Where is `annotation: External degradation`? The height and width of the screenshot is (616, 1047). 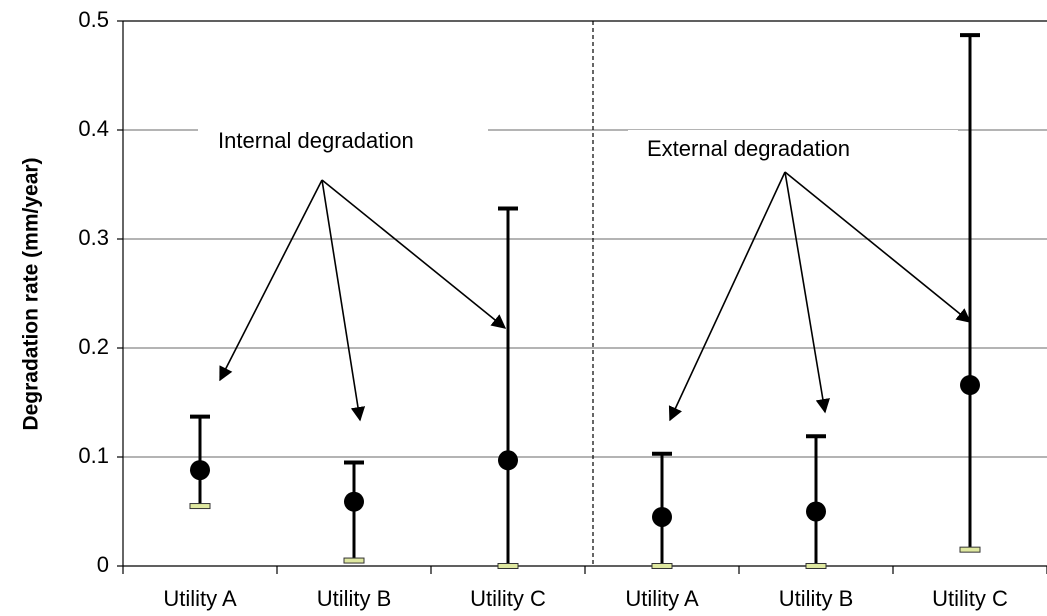
annotation: External degradation is located at coordinates (748, 148).